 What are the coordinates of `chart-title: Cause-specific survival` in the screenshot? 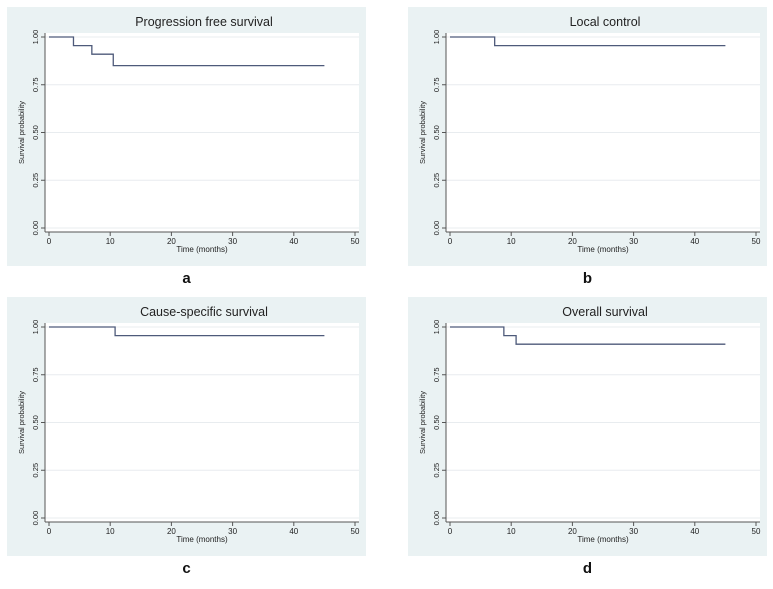 It's located at (204, 312).